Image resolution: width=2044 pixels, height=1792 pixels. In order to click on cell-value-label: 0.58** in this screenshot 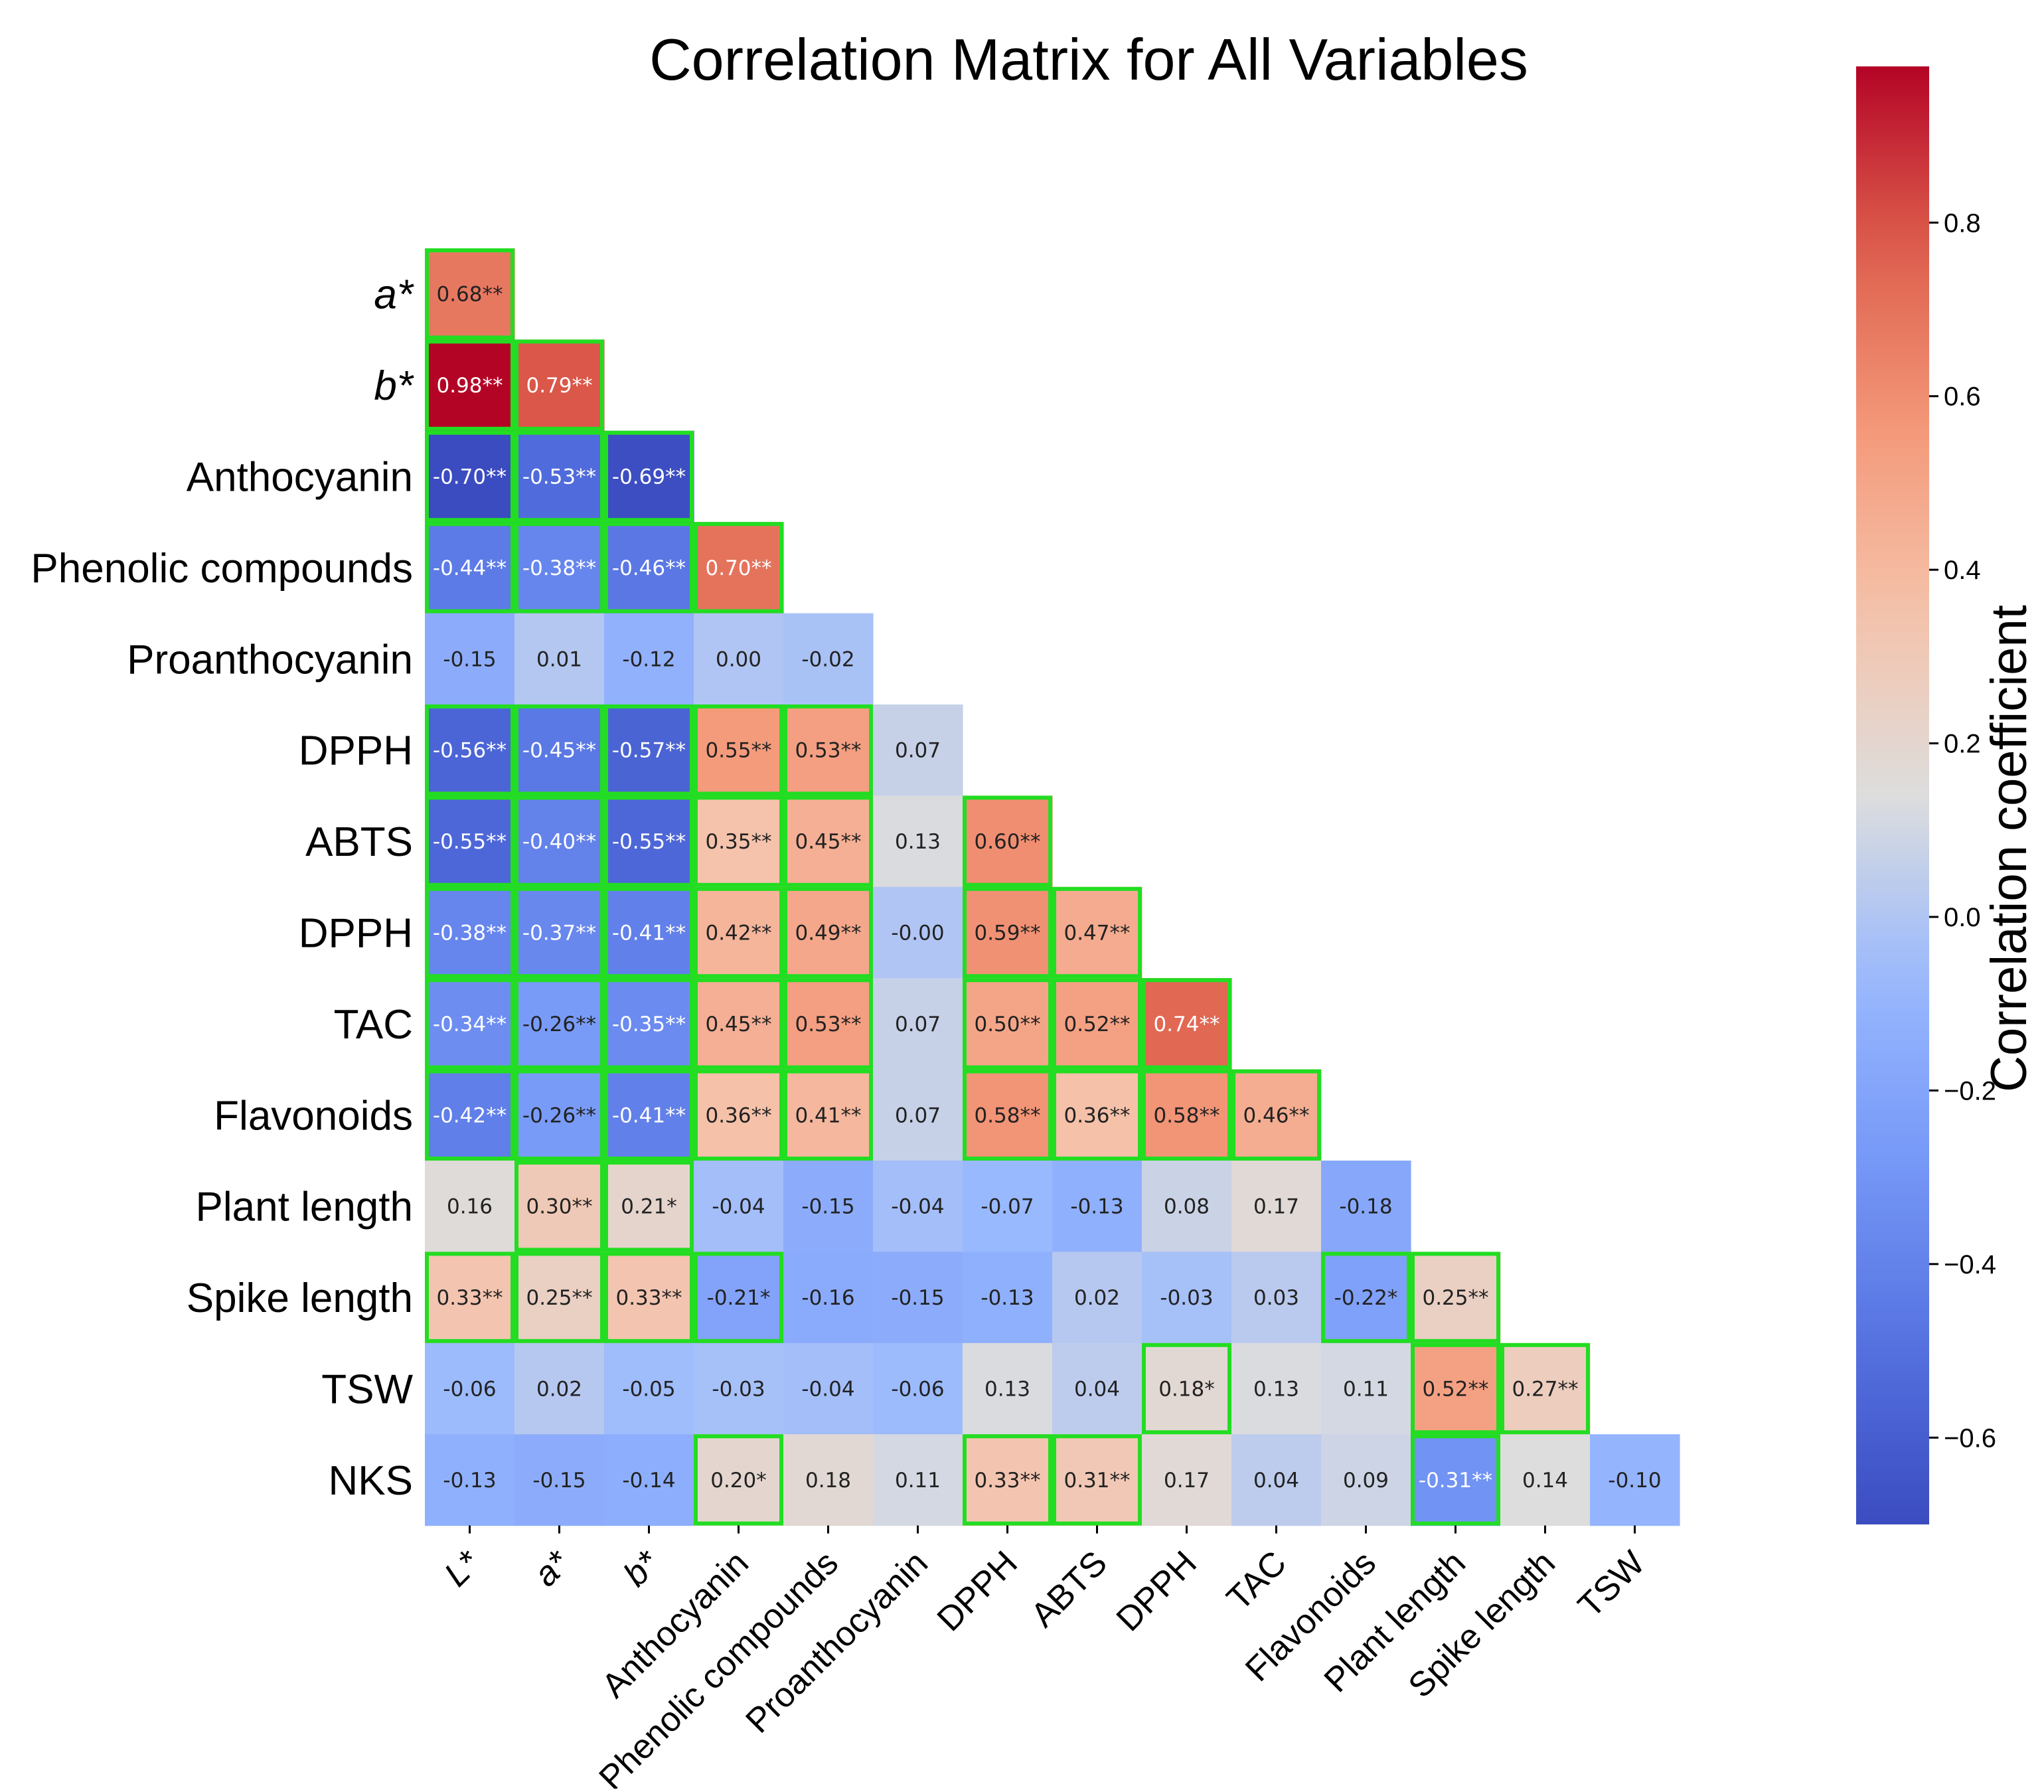, I will do `click(1186, 1115)`.